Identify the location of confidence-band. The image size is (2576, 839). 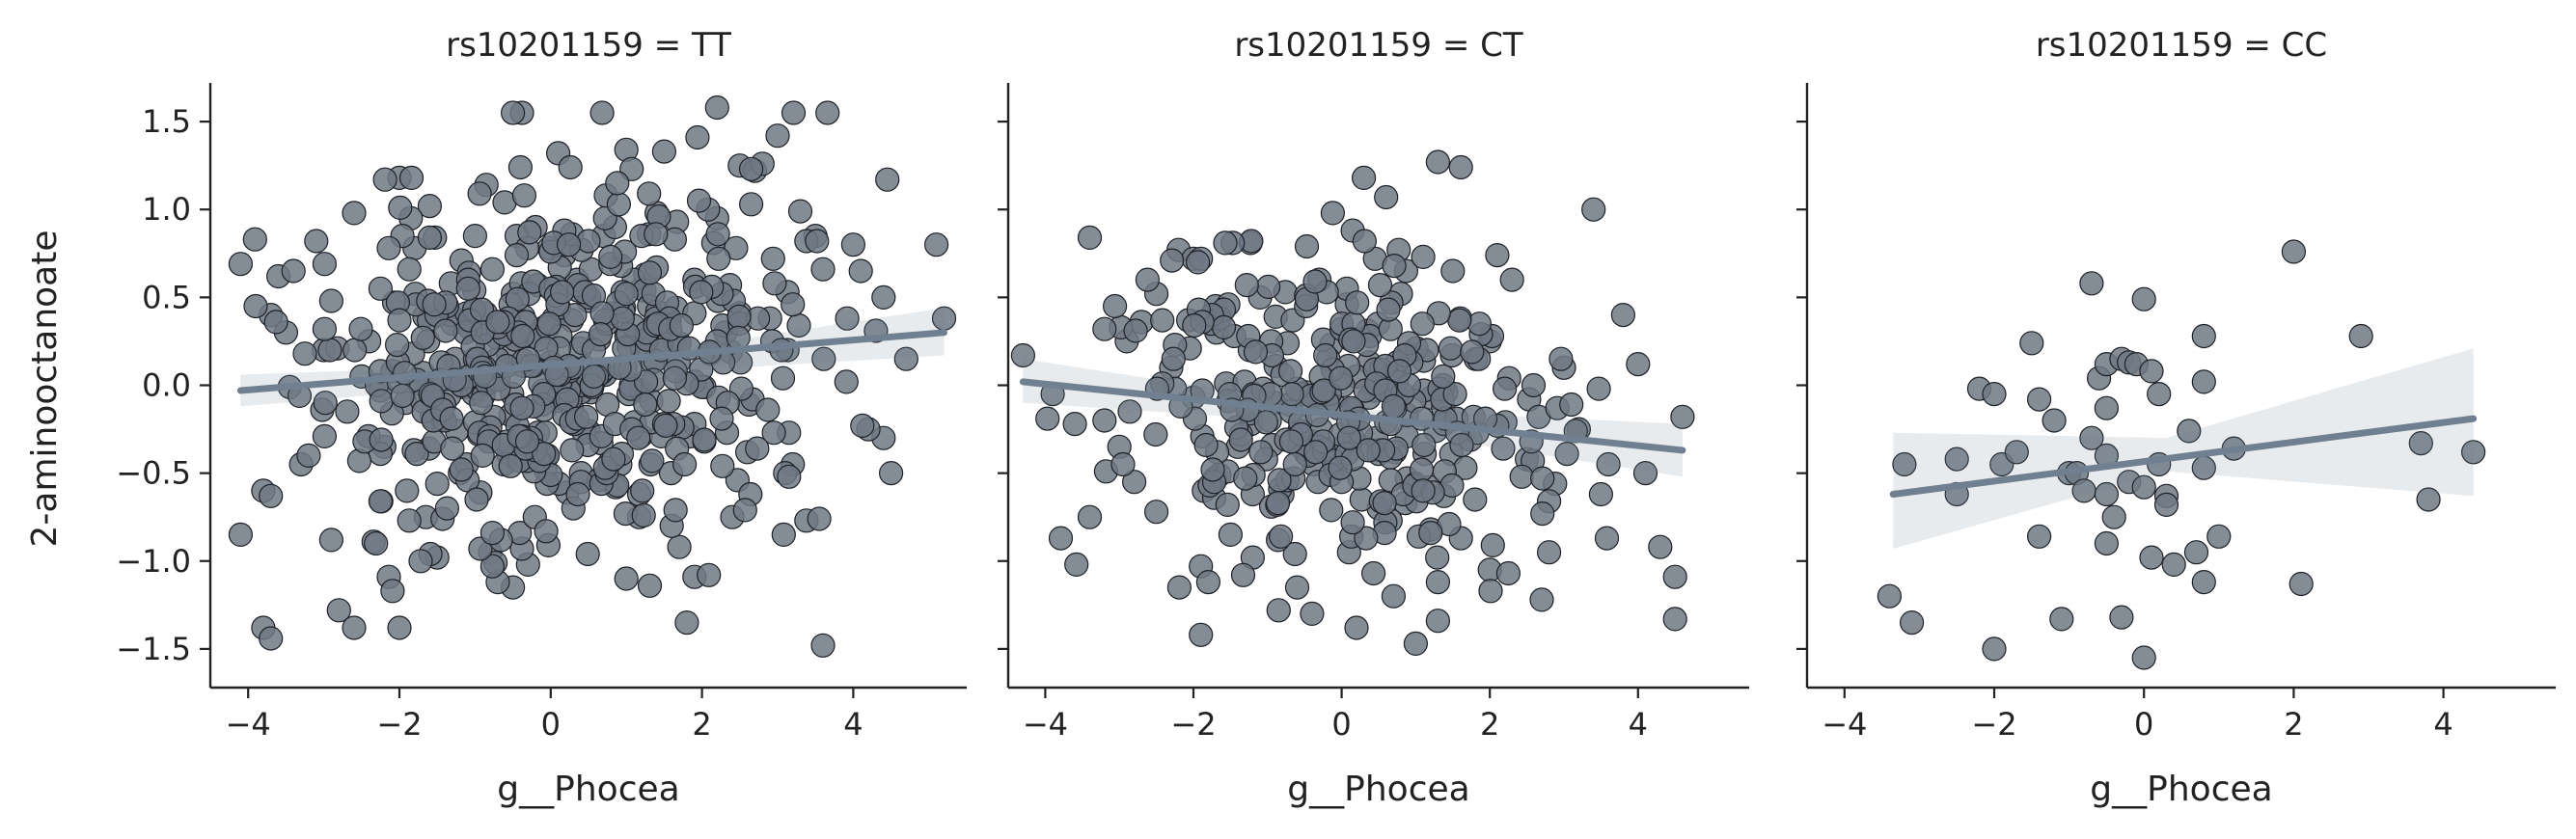
(592, 357).